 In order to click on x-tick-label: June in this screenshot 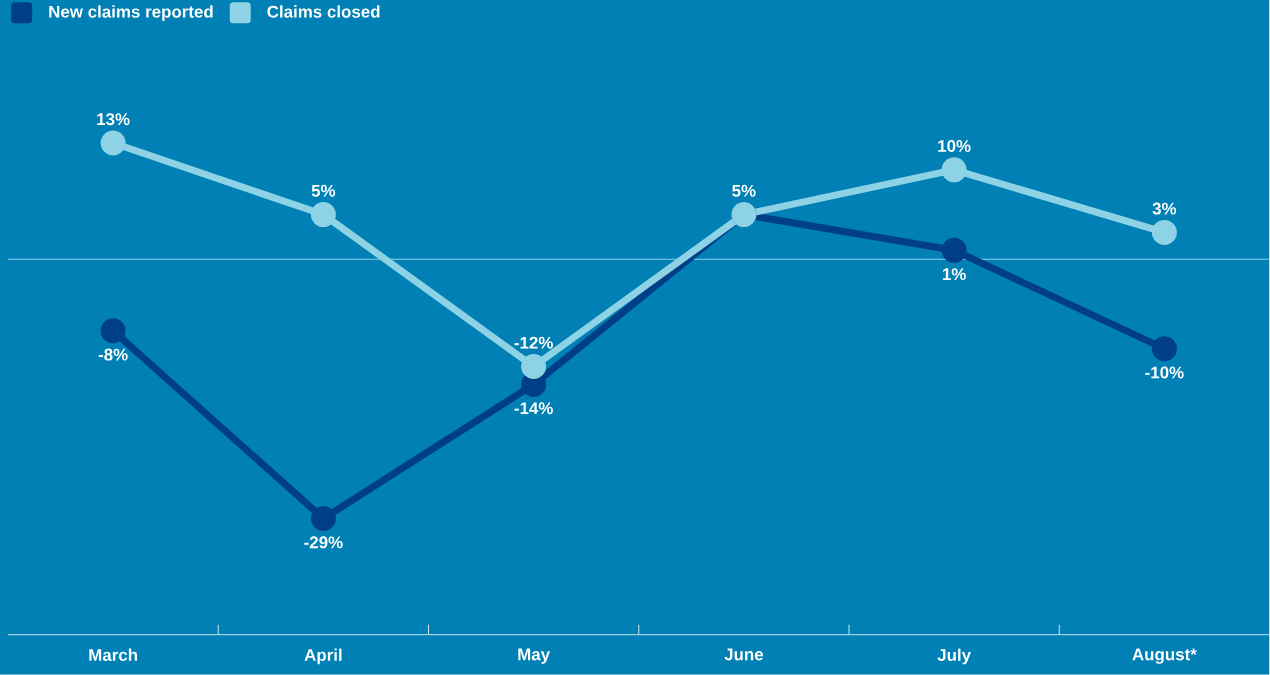, I will do `click(744, 654)`.